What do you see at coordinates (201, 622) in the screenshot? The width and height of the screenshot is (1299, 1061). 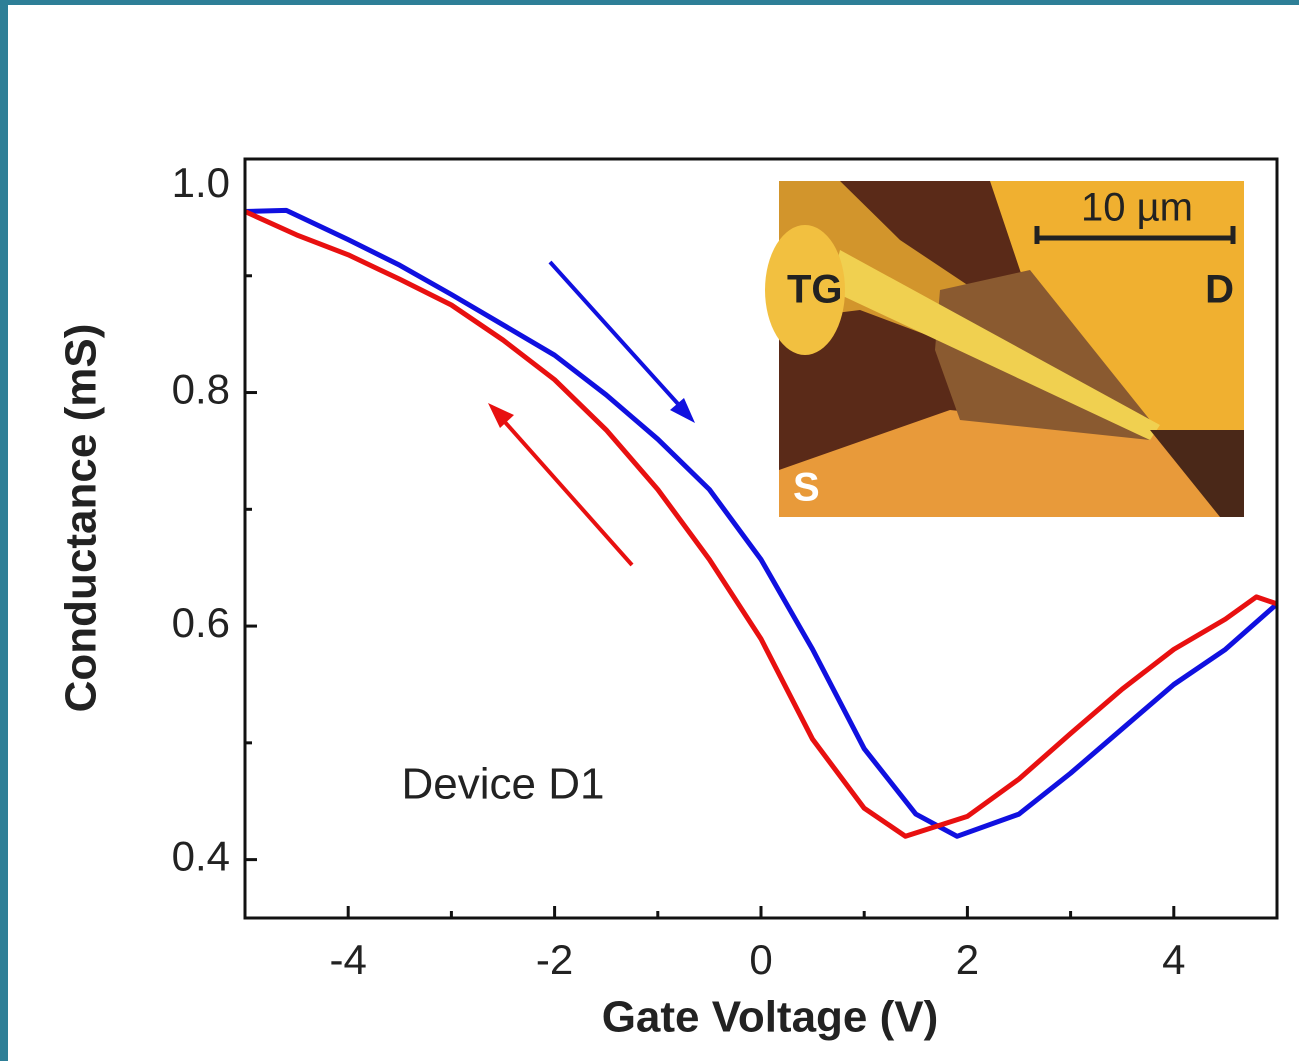 I see `y-tick-label: 0.6` at bounding box center [201, 622].